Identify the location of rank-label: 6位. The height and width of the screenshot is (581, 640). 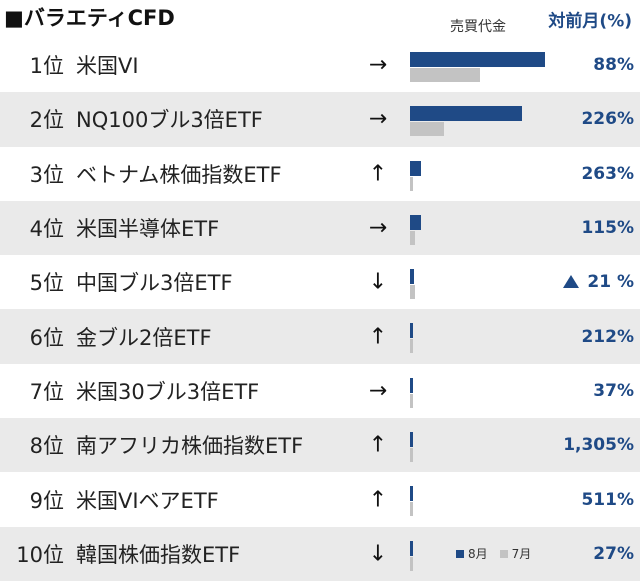
(46, 337).